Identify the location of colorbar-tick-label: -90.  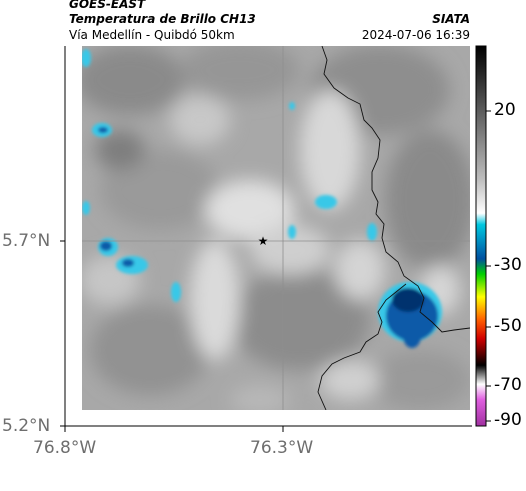
(508, 420).